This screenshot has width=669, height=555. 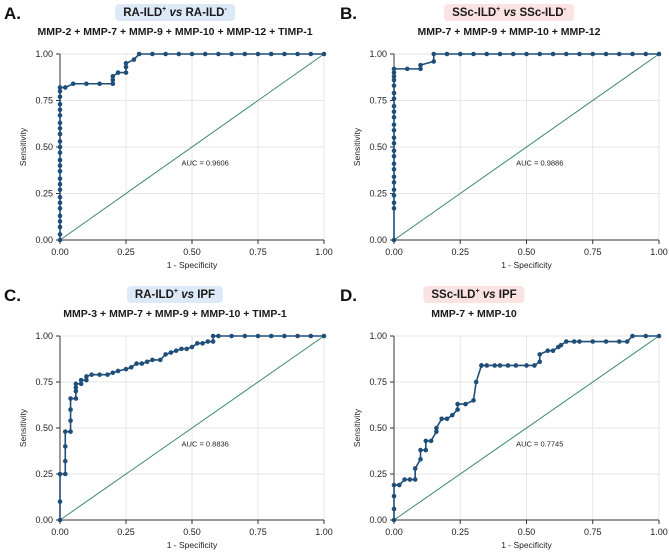 I want to click on x-tick-label: 0.50, so click(x=527, y=532).